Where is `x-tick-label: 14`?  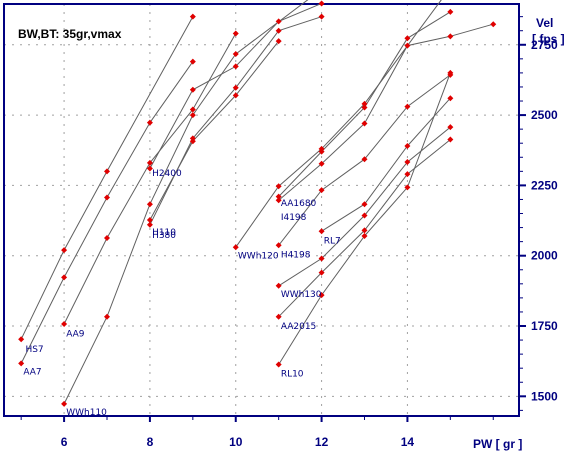 x-tick-label: 14 is located at coordinates (408, 442).